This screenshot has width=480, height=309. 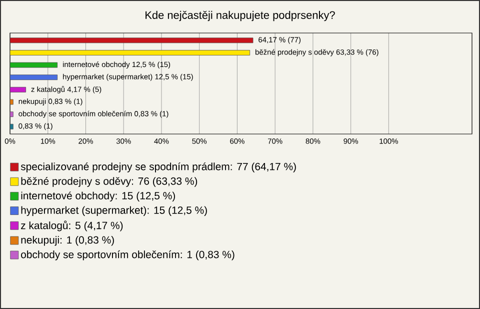 What do you see at coordinates (109, 182) in the screenshot?
I see `legend-label: běžné prodejny s oděvy: 76 (63,33 %)` at bounding box center [109, 182].